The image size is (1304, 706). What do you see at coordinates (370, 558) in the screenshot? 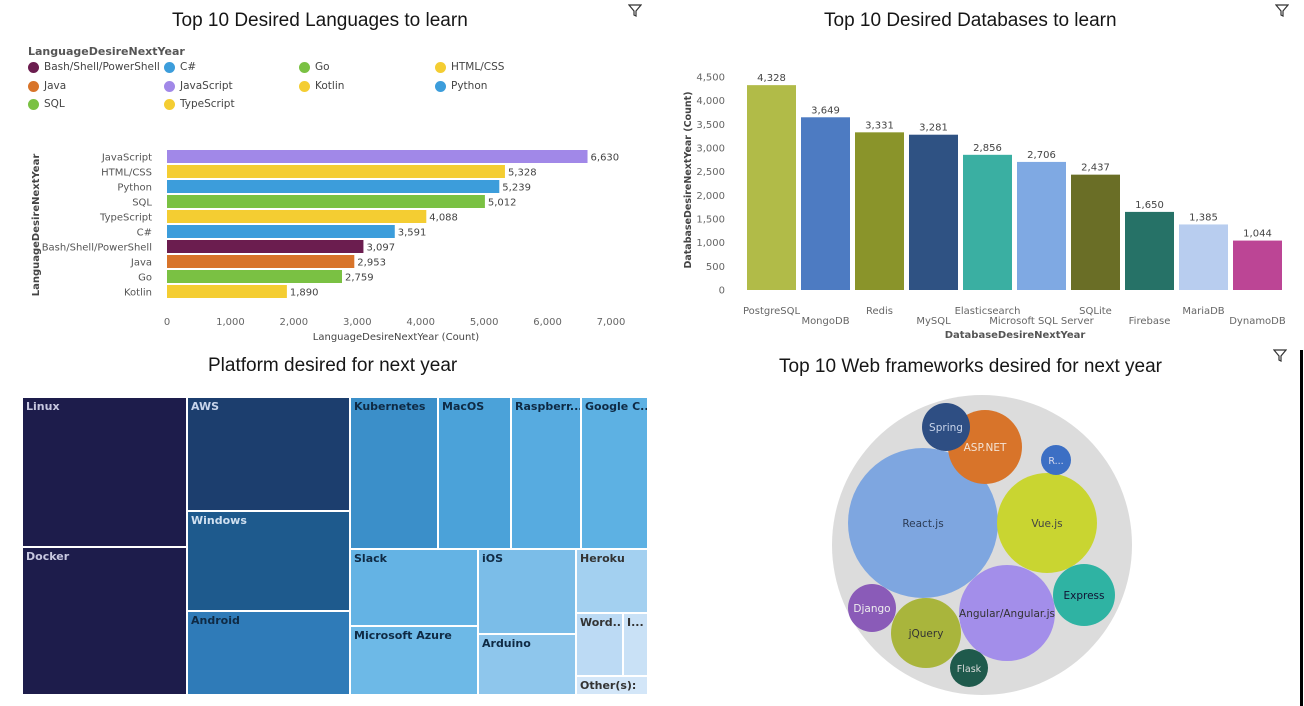
I see `treemap-label: Slack` at bounding box center [370, 558].